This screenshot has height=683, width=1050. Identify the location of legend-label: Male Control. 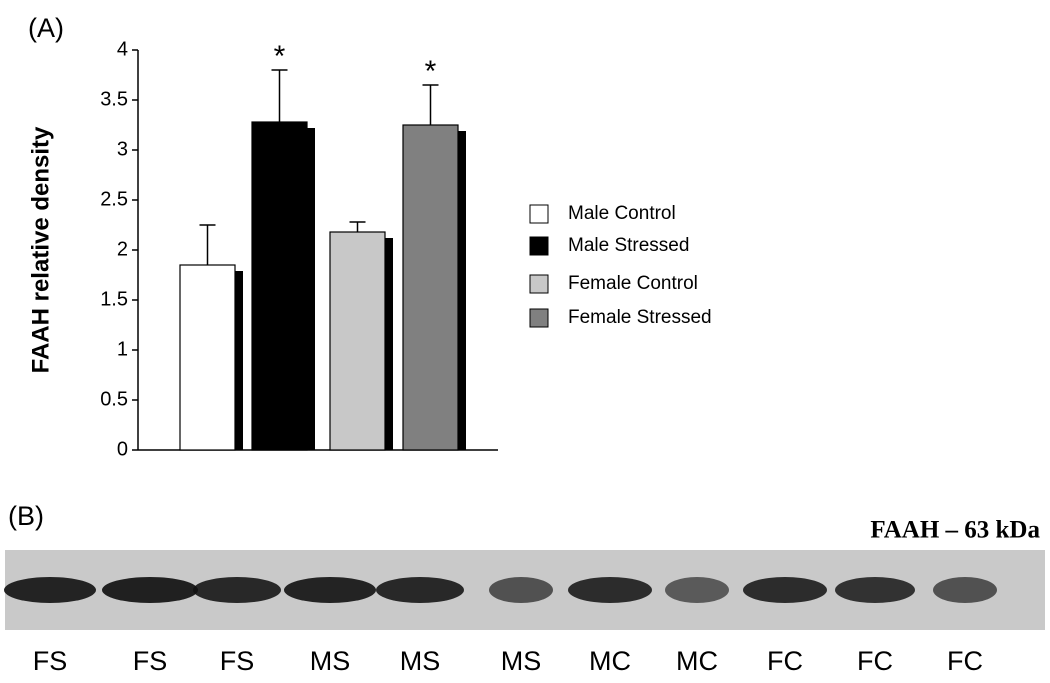
(622, 213).